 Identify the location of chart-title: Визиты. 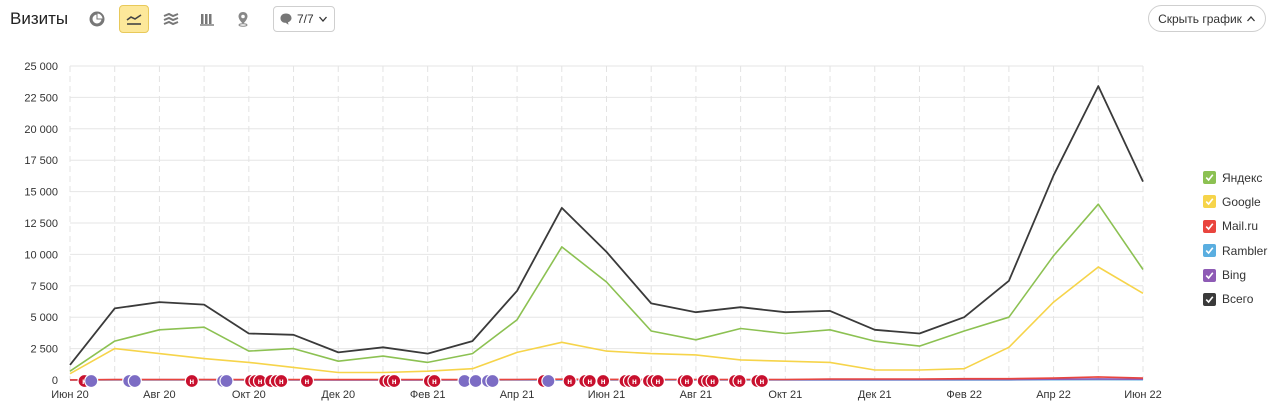
(39, 18).